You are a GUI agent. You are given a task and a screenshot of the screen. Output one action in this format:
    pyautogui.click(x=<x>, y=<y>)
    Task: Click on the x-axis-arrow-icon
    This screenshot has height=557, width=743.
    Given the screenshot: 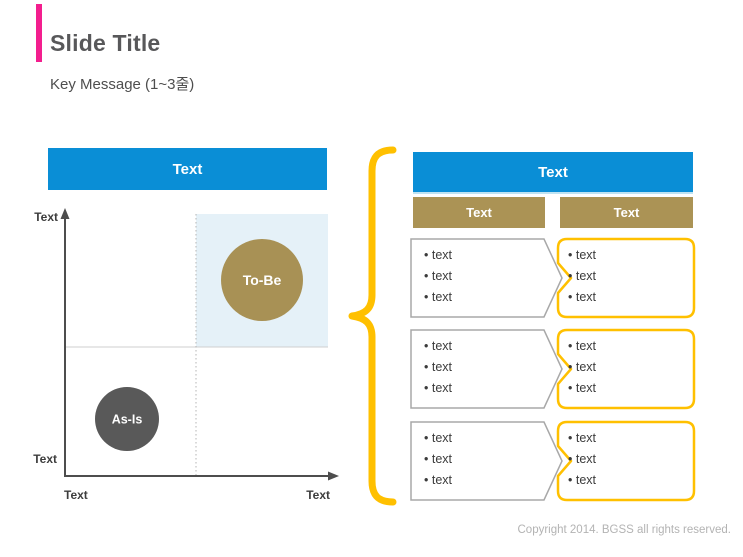 What is the action you would take?
    pyautogui.click(x=333, y=476)
    